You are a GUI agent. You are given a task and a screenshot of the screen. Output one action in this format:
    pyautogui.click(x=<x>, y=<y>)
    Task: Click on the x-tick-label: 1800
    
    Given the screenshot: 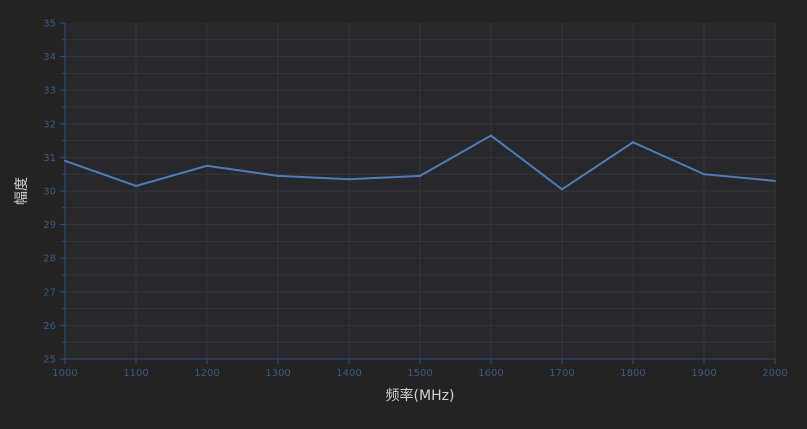 What is the action you would take?
    pyautogui.click(x=632, y=373)
    